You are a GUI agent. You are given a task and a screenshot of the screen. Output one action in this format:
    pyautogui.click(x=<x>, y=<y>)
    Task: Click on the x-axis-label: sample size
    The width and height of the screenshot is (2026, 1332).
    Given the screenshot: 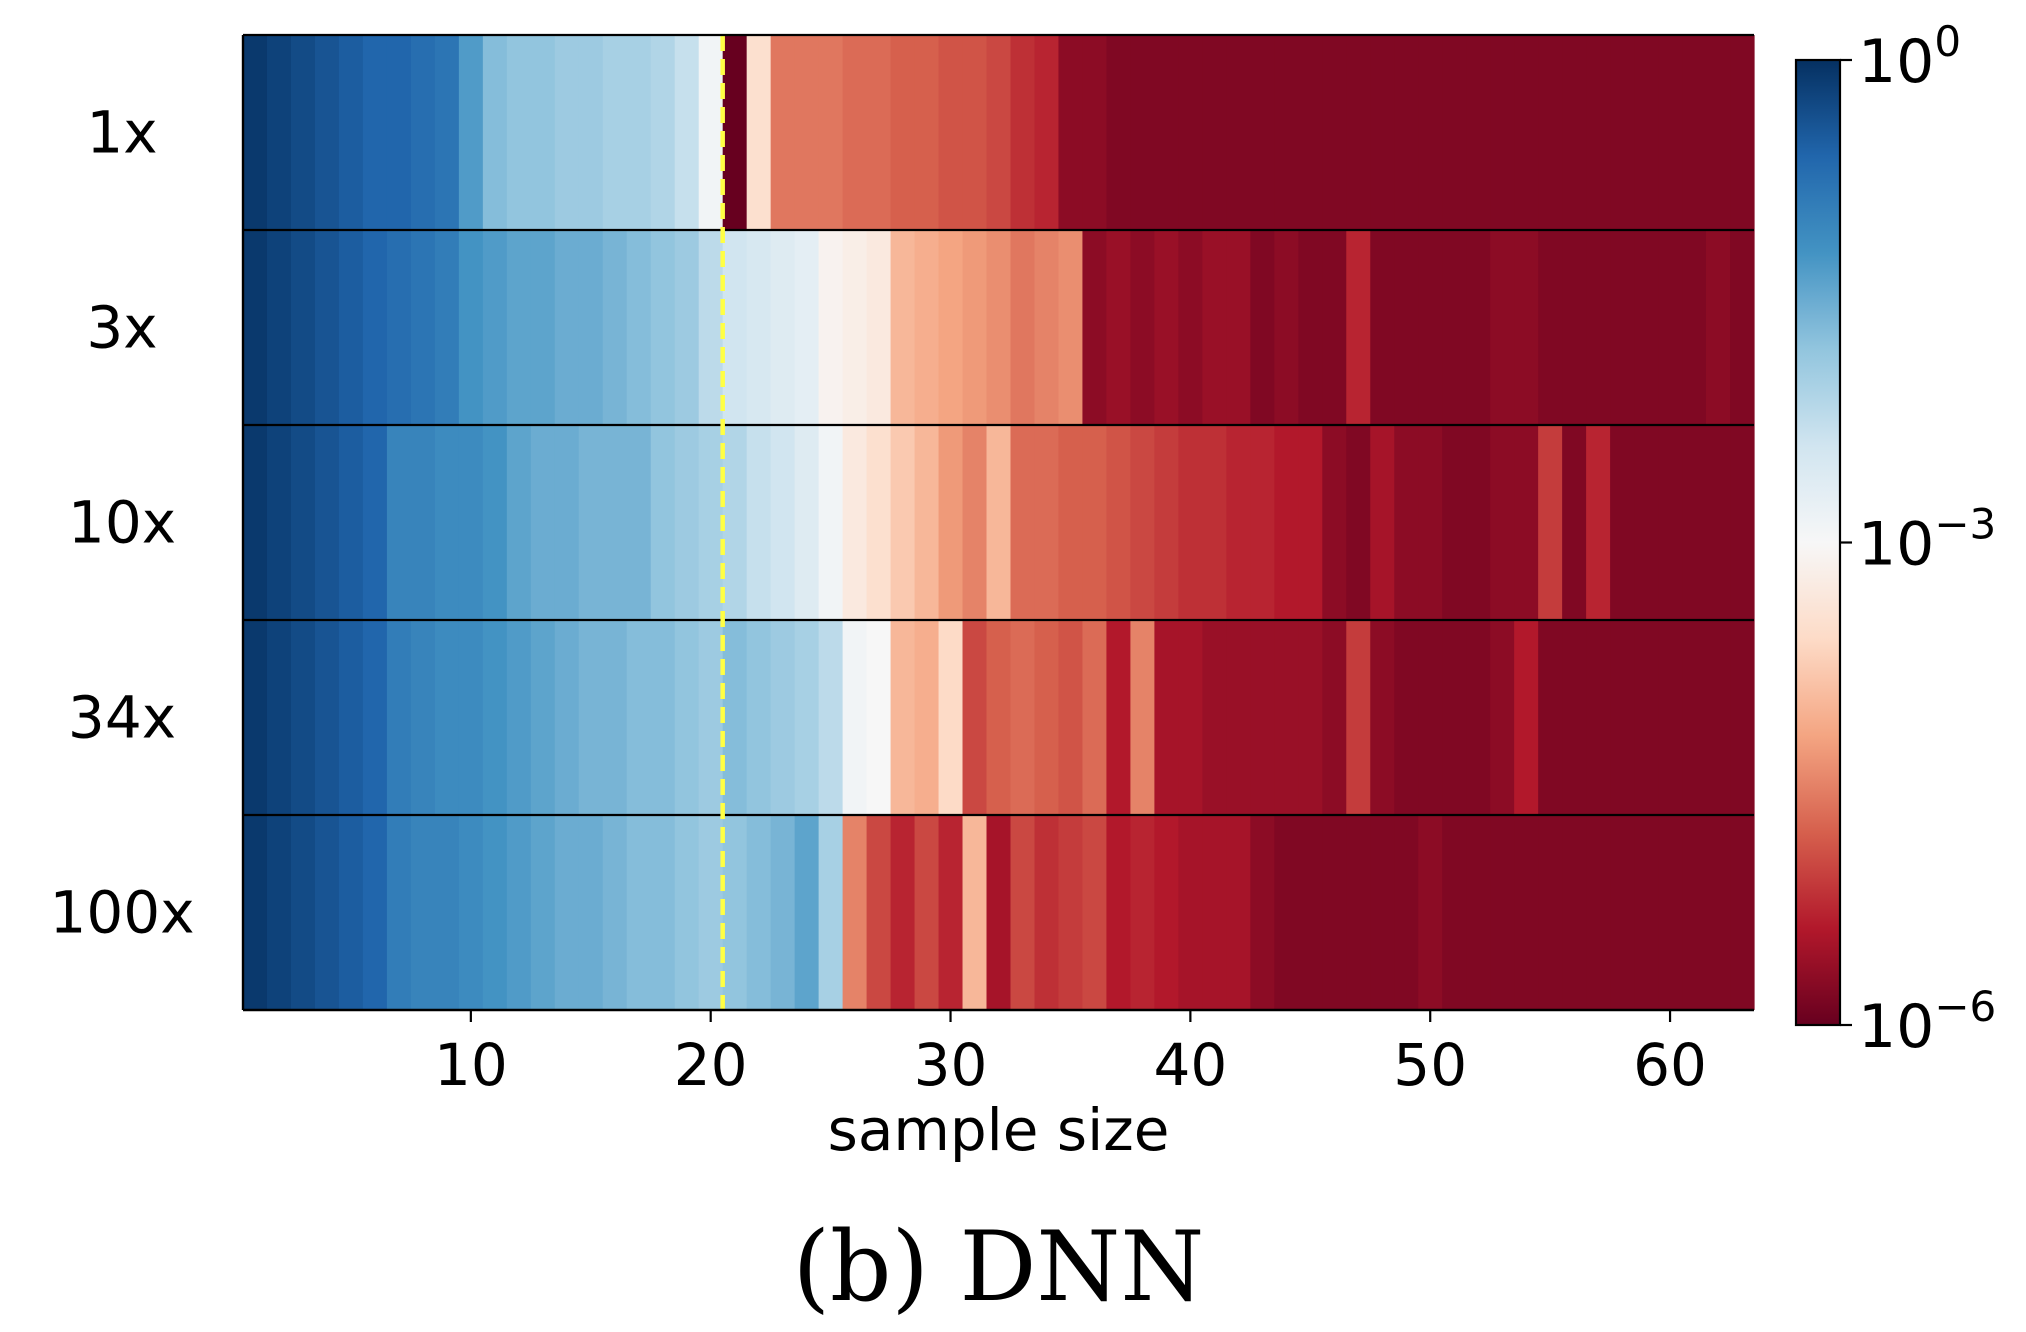 What is the action you would take?
    pyautogui.click(x=999, y=1130)
    